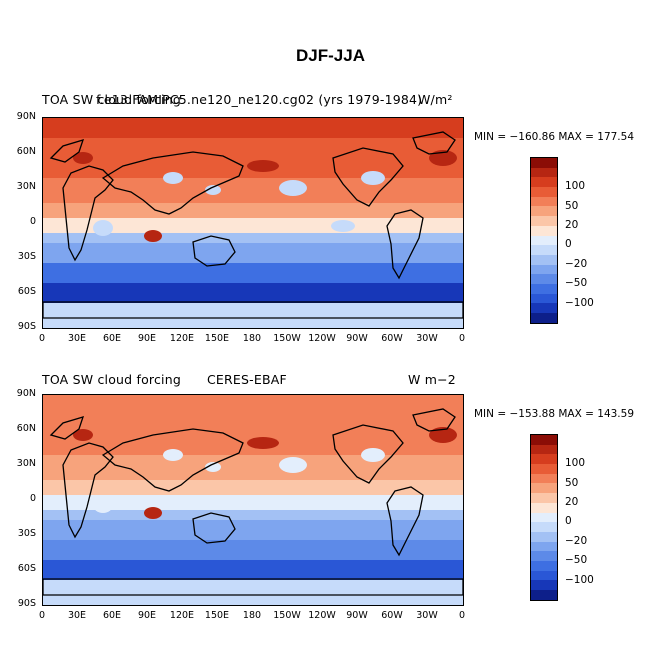 This screenshot has width=661, height=664. Describe the element at coordinates (26, 603) in the screenshot. I see `latitude-tick-label: 90S` at that location.